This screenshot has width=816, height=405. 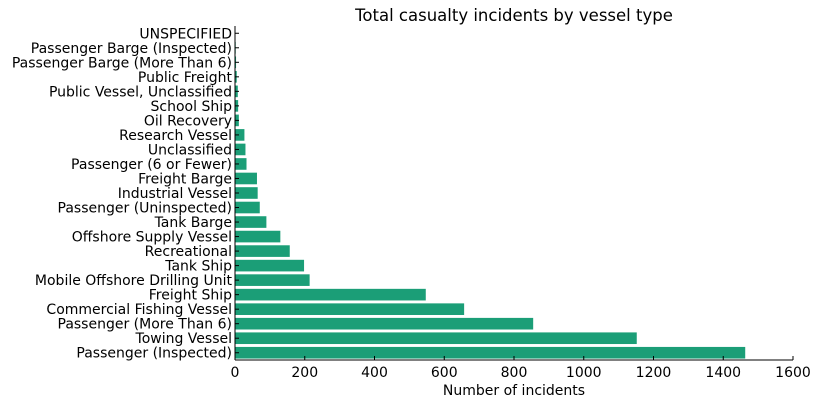 I want to click on category-label: Tank Ship, so click(x=198, y=267).